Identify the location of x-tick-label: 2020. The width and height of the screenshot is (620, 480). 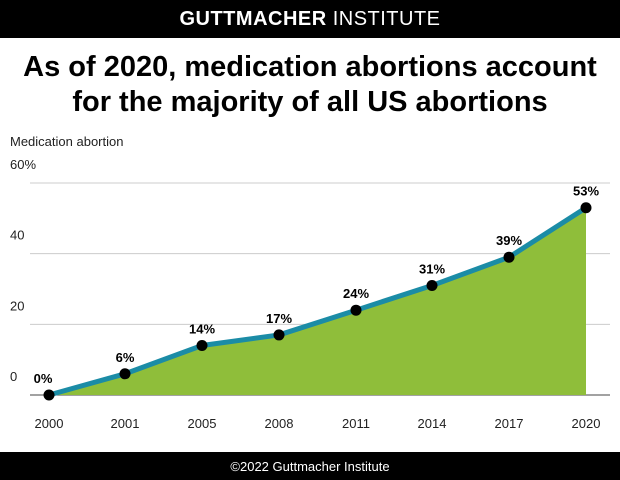
(586, 423).